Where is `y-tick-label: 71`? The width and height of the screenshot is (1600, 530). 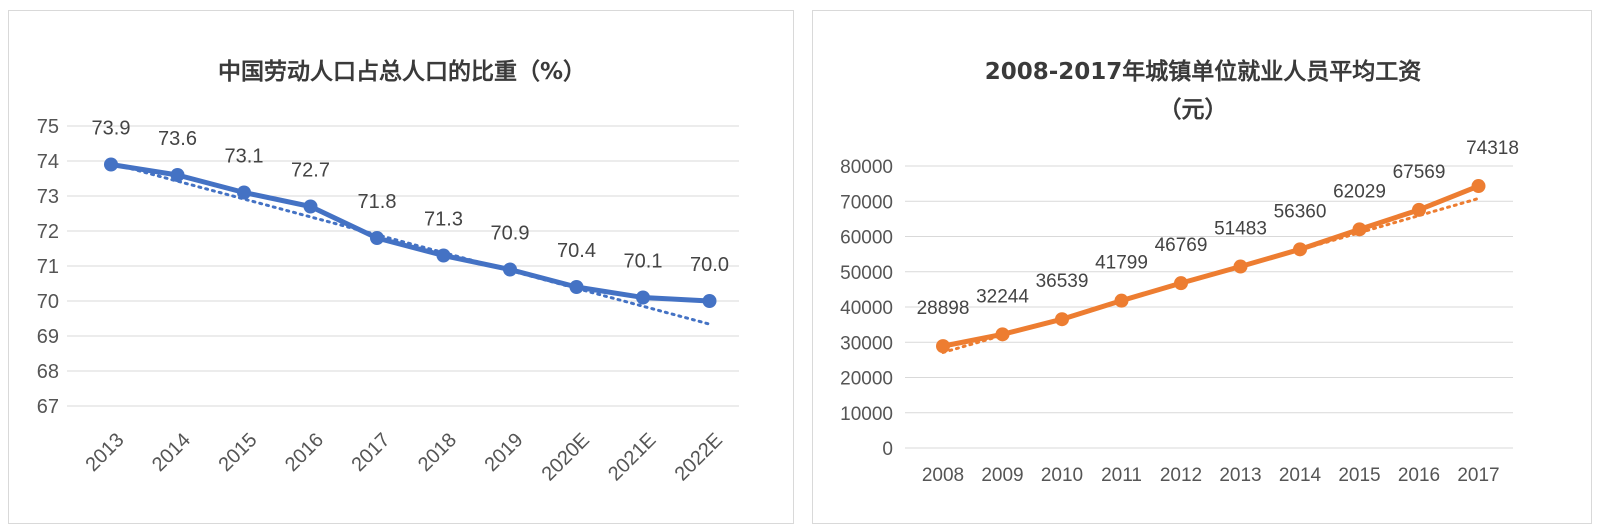 y-tick-label: 71 is located at coordinates (48, 267).